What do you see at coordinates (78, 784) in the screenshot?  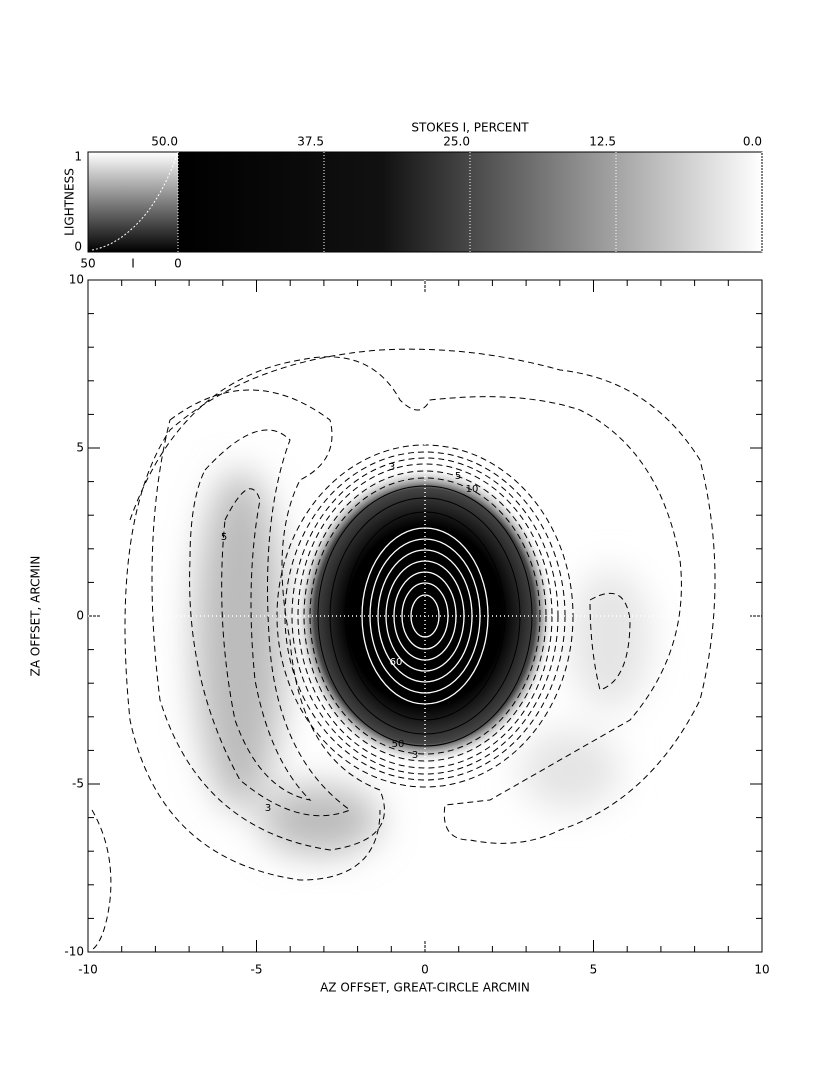 I see `y-tick-label: -5` at bounding box center [78, 784].